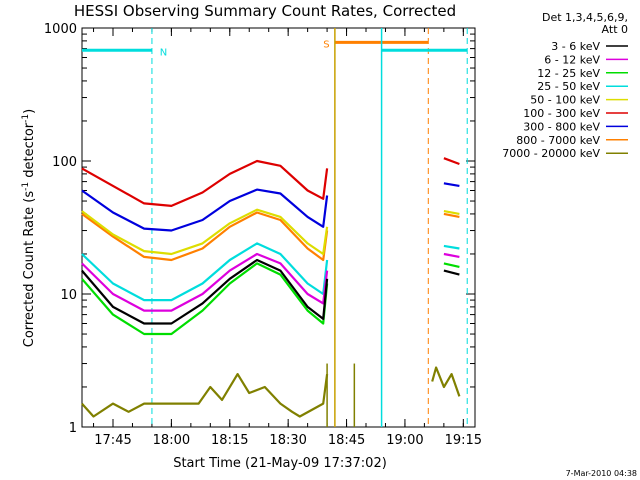 This screenshot has width=640, height=480. What do you see at coordinates (404, 440) in the screenshot?
I see `x-tick-label: 19:00` at bounding box center [404, 440].